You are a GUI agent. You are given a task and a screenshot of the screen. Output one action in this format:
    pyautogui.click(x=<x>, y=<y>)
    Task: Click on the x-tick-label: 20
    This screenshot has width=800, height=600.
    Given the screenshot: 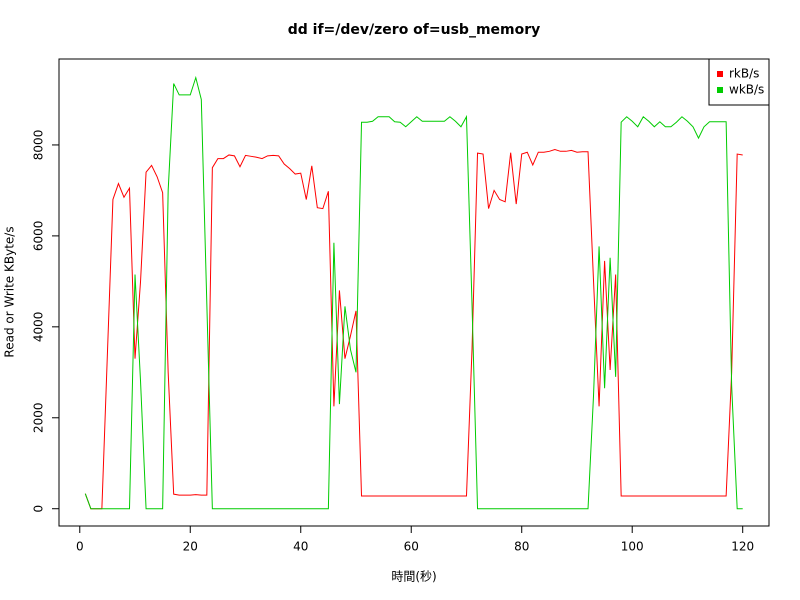 What is the action you would take?
    pyautogui.click(x=190, y=547)
    